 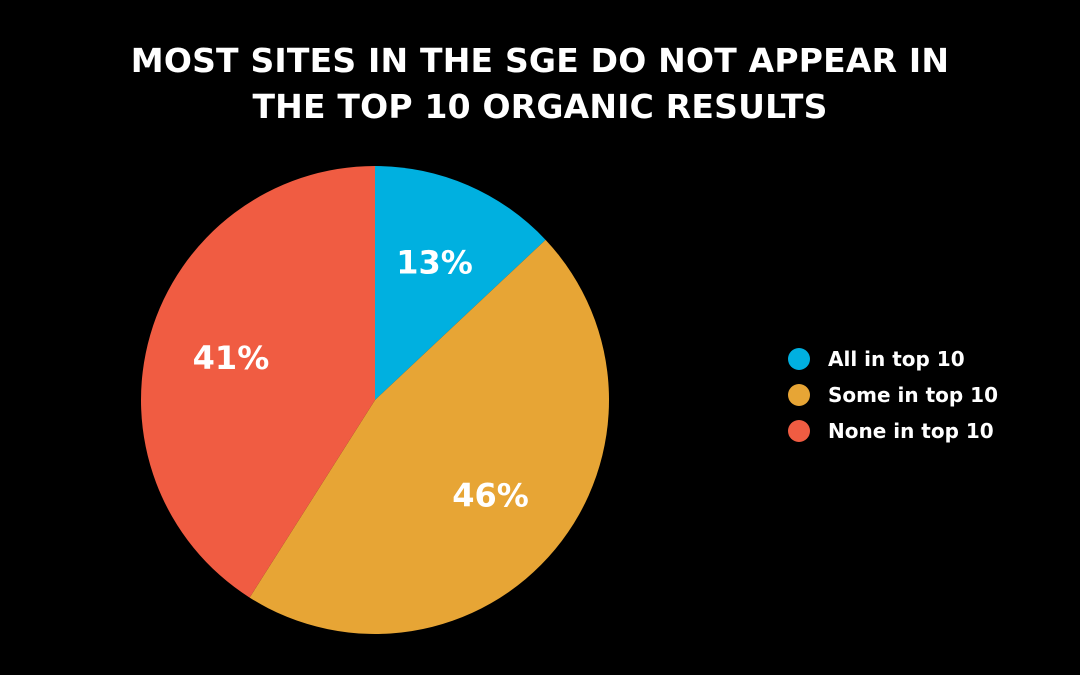 I want to click on pie-data-label-some-in-top-10: 46%, so click(x=490, y=496).